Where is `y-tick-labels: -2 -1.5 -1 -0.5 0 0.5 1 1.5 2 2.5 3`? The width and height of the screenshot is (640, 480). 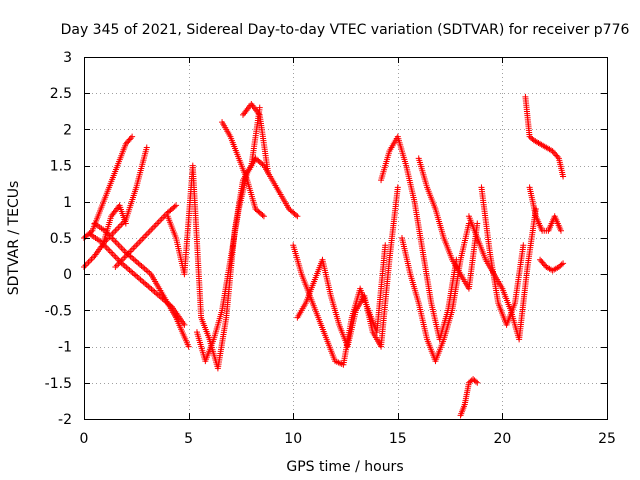
y-tick-labels: -2 -1.5 -1 -0.5 0 0.5 1 1.5 2 2.5 3 is located at coordinates (58, 239).